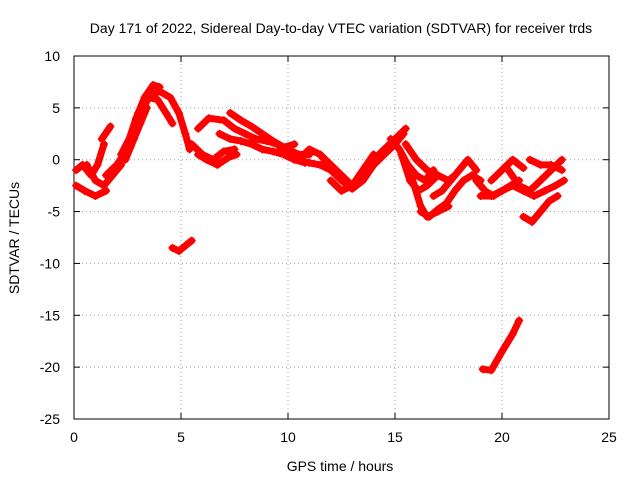 The width and height of the screenshot is (640, 480). I want to click on x-tick-label: 0, so click(74, 437).